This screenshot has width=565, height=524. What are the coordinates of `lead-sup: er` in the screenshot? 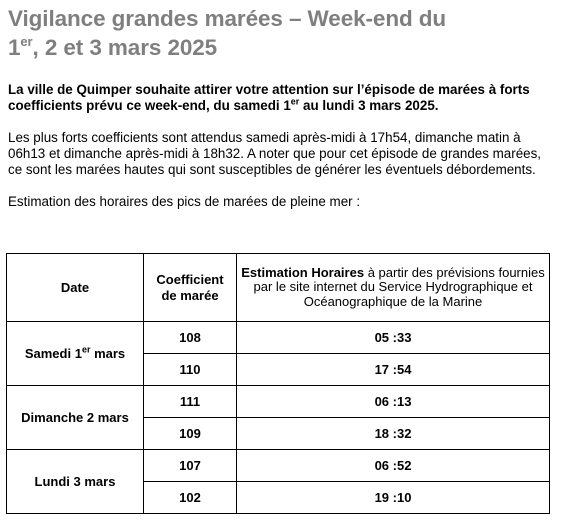 It's located at (295, 101).